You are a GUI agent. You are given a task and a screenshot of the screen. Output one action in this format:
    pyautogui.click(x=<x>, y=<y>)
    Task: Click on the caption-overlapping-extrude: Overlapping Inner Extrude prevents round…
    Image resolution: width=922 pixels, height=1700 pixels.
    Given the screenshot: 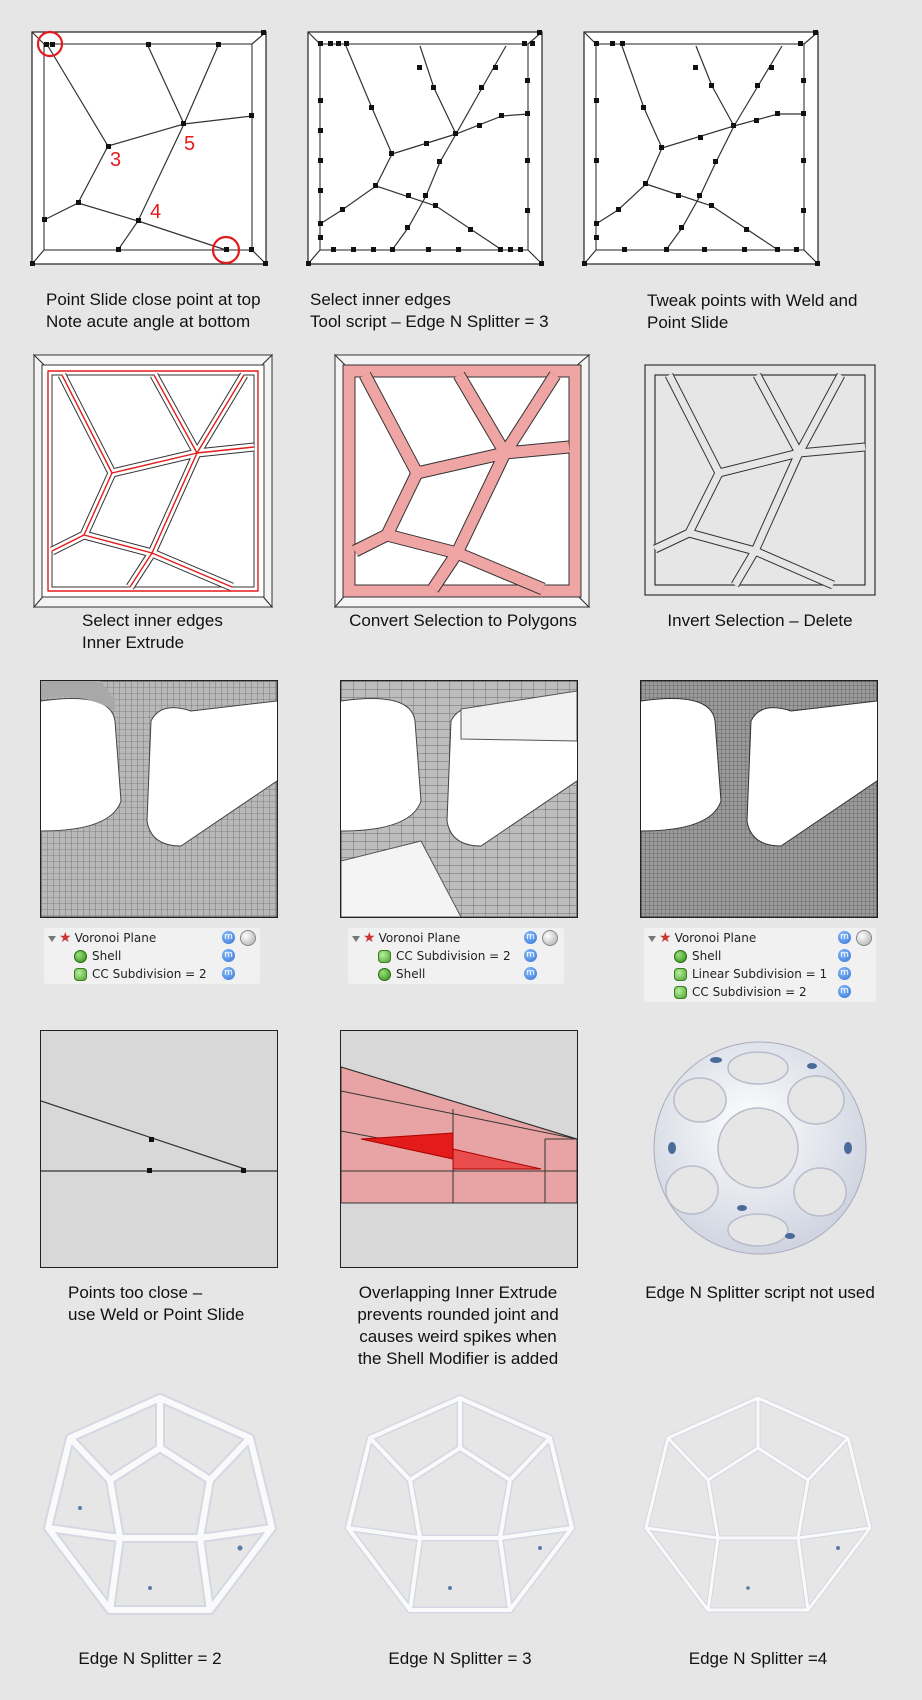 What is the action you would take?
    pyautogui.click(x=458, y=1325)
    